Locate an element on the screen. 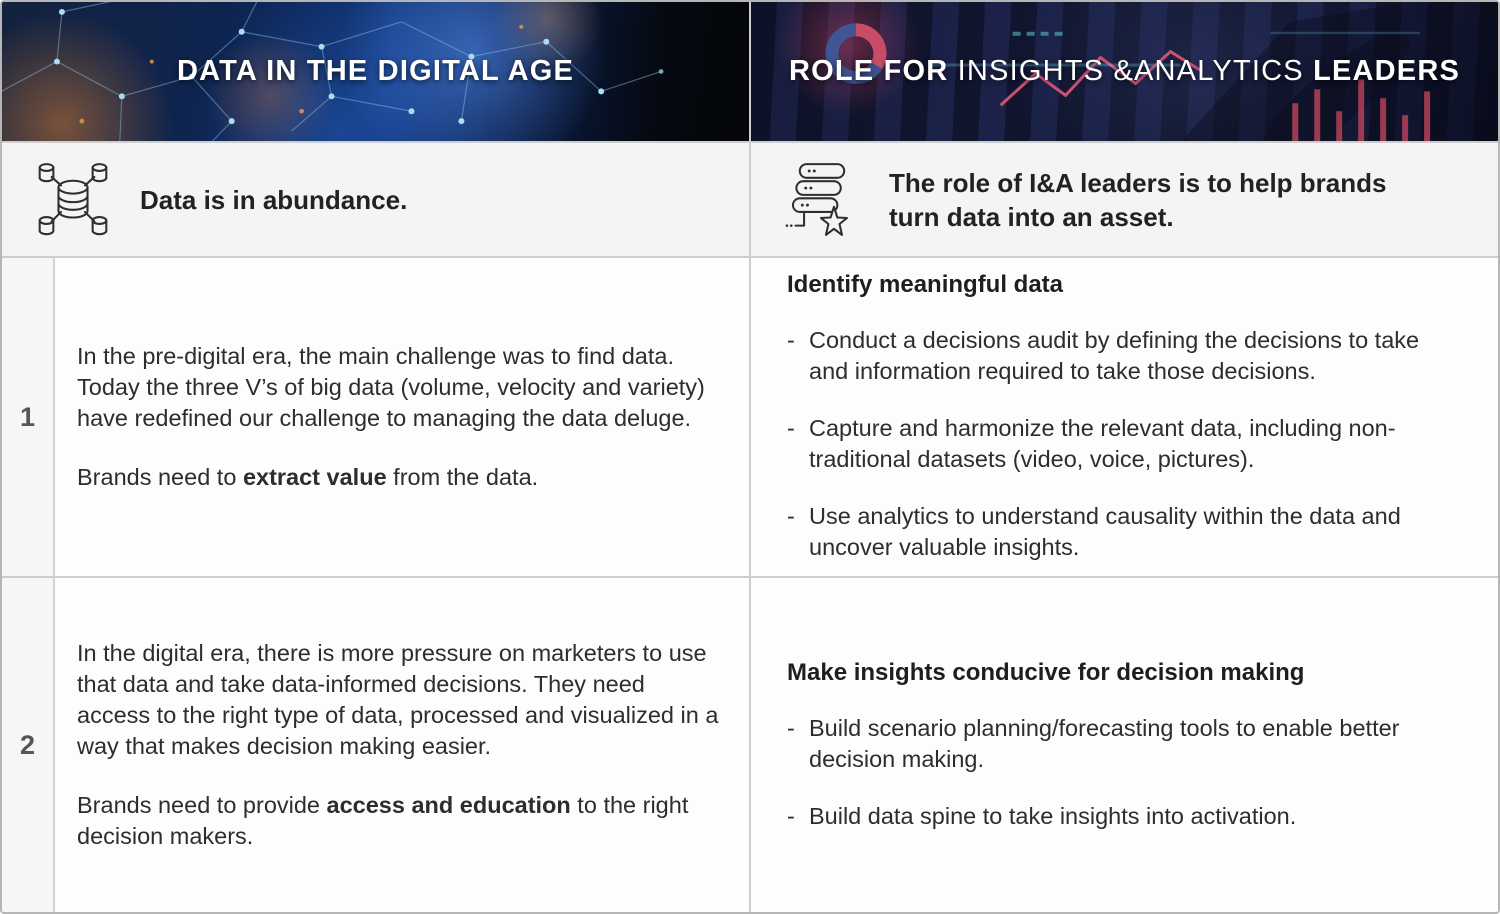  bold-text: access and education is located at coordinates (448, 805).